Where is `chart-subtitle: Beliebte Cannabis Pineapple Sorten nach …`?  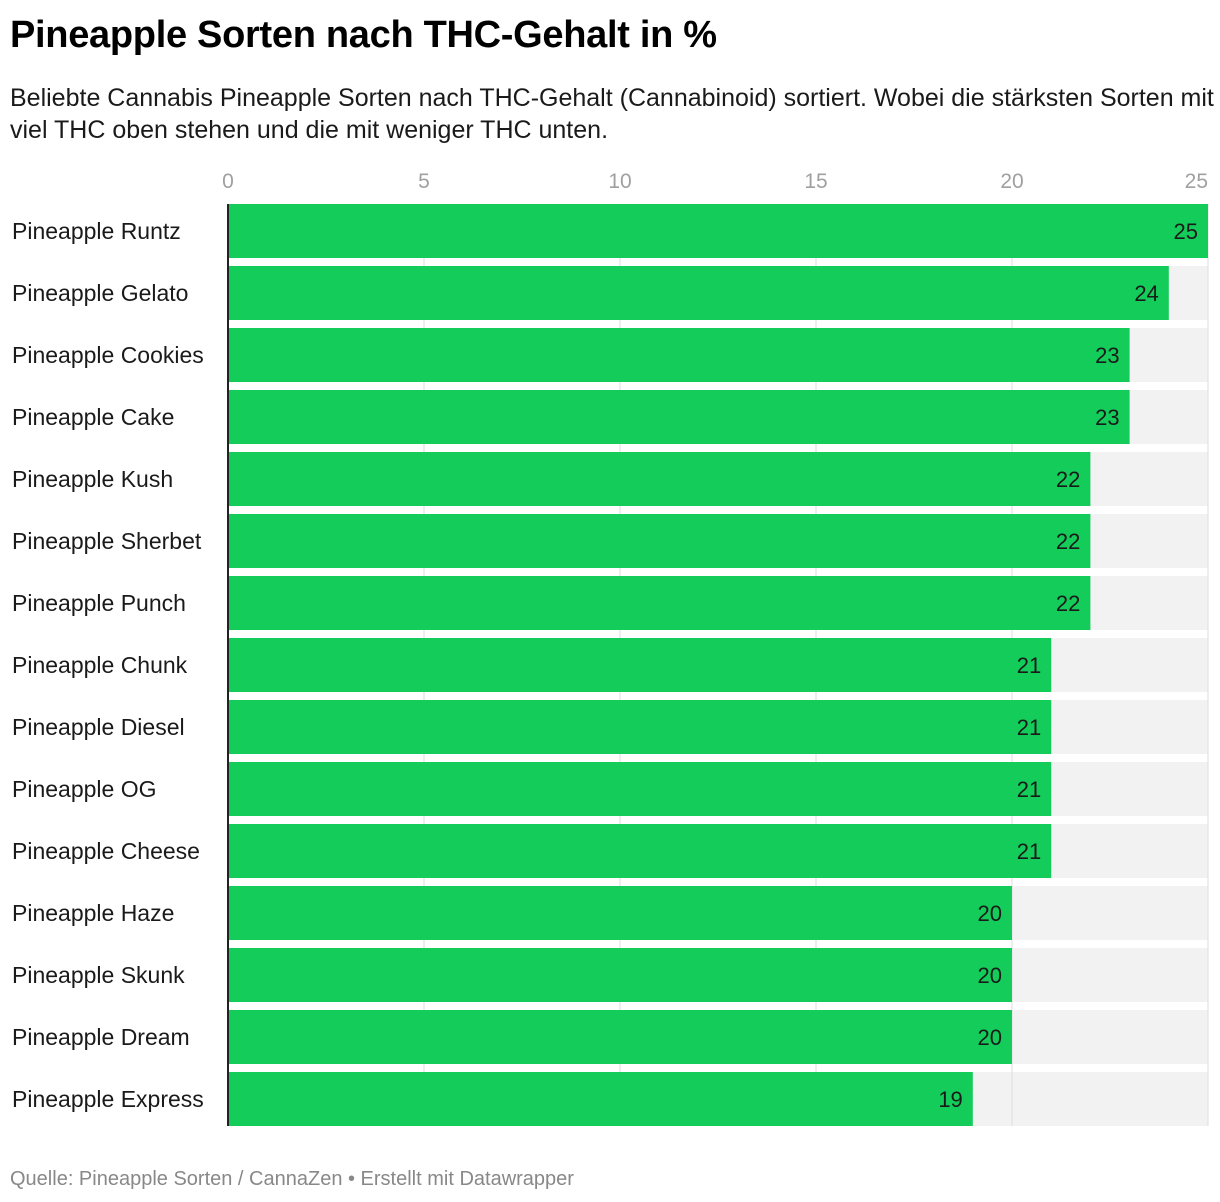
chart-subtitle: Beliebte Cannabis Pineapple Sorten nach … is located at coordinates (612, 114).